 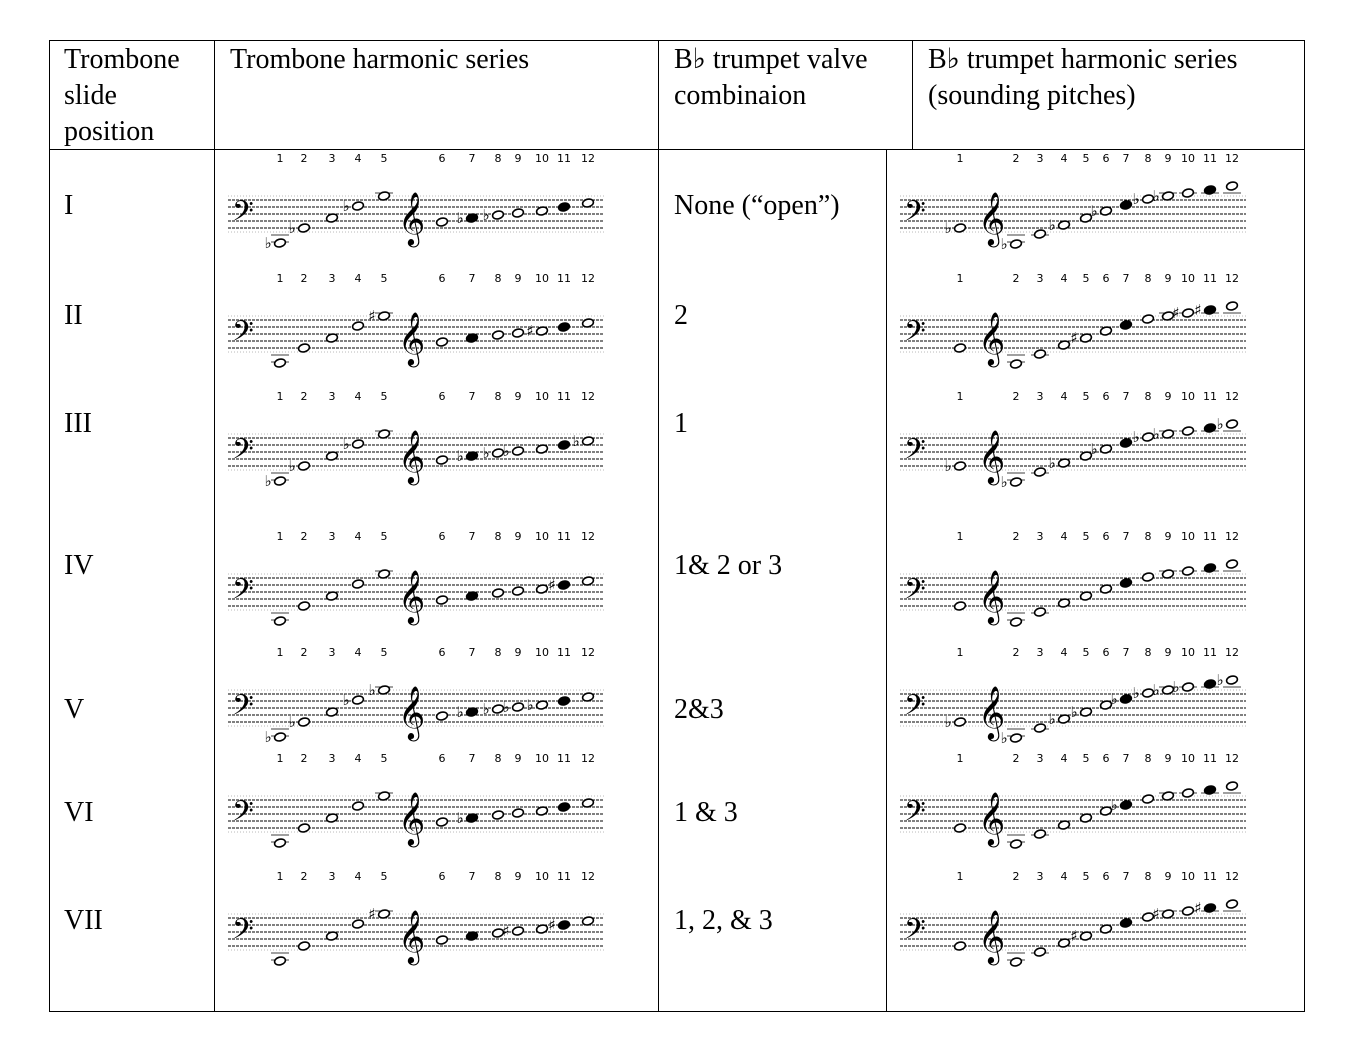 What do you see at coordinates (658, 526) in the screenshot?
I see `column-divider` at bounding box center [658, 526].